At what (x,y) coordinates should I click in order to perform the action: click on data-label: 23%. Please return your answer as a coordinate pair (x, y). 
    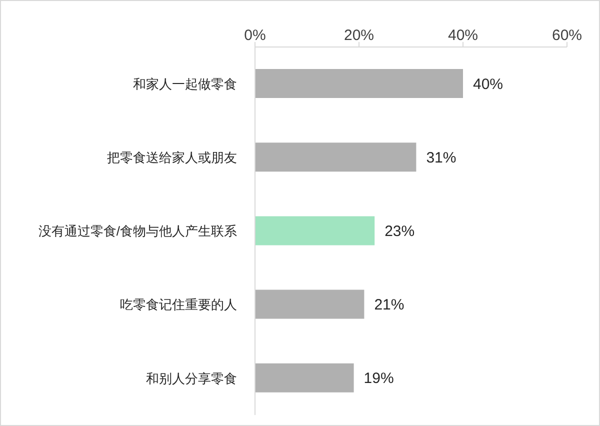
    Looking at the image, I should click on (399, 231).